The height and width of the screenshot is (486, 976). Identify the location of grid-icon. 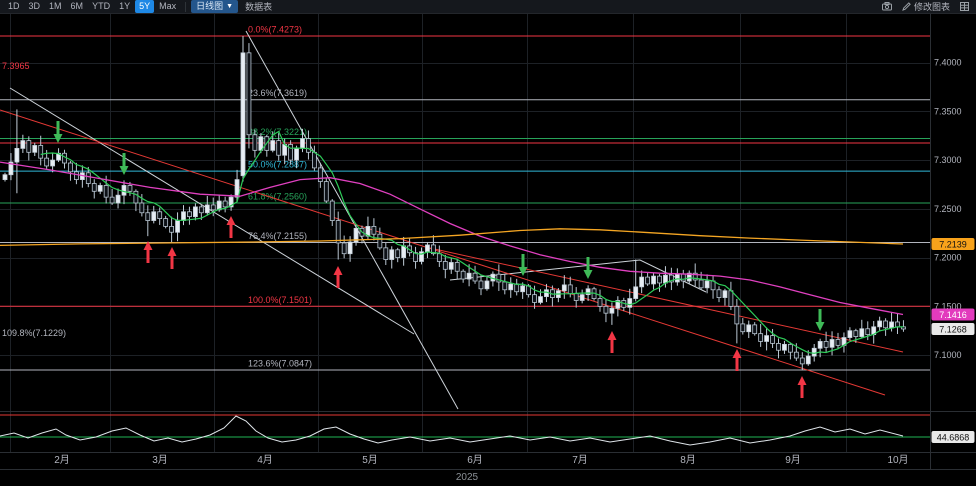
(964, 6).